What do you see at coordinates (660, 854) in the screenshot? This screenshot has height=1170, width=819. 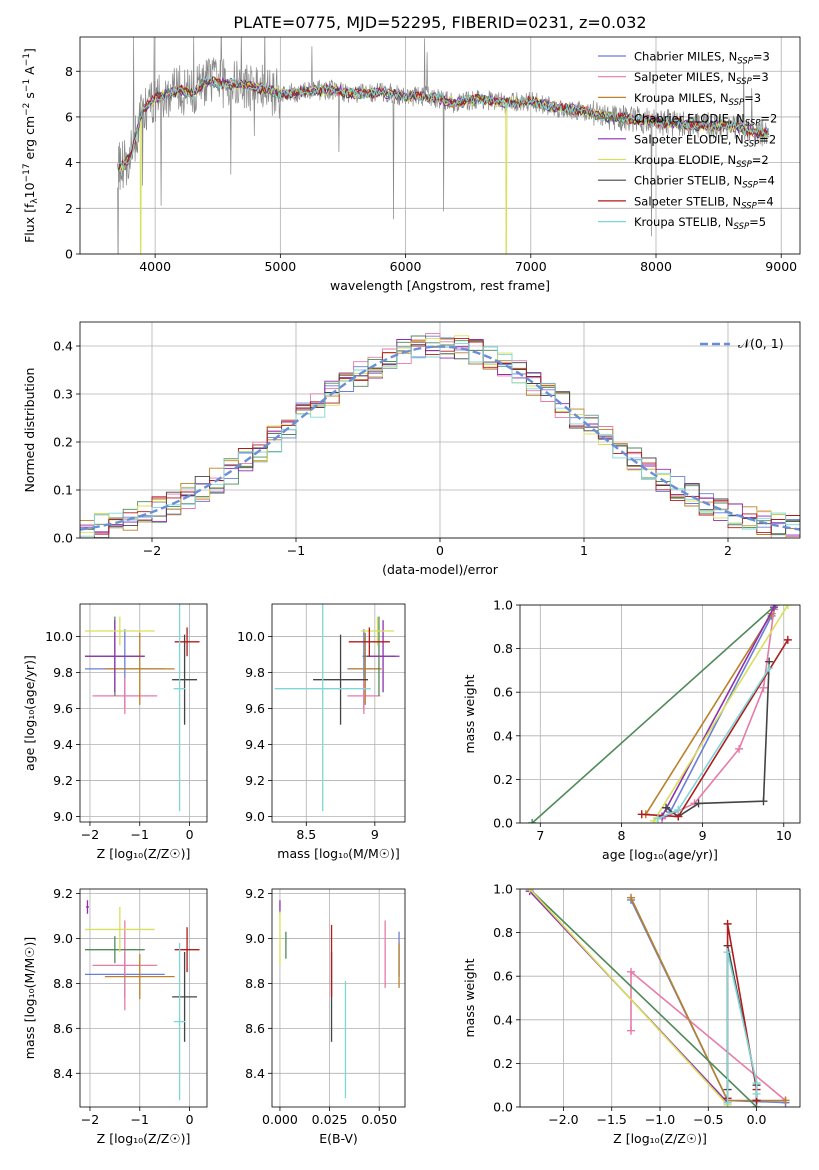 I see `x-axis-label: age [log₁₀(age/yr)]` at bounding box center [660, 854].